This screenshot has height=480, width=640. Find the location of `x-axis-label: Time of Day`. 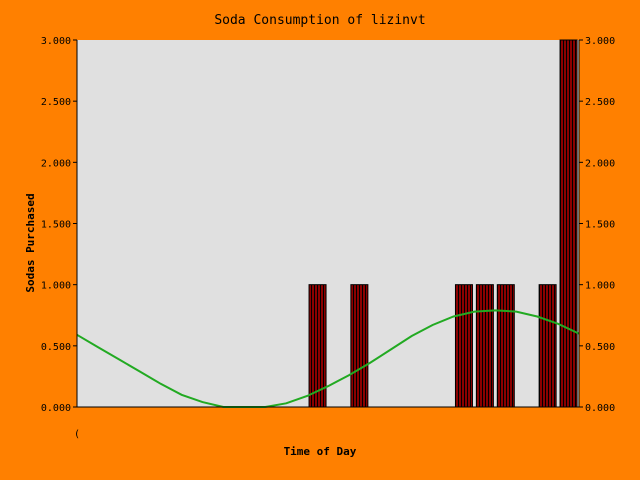

x-axis-label: Time of Day is located at coordinates (320, 451).